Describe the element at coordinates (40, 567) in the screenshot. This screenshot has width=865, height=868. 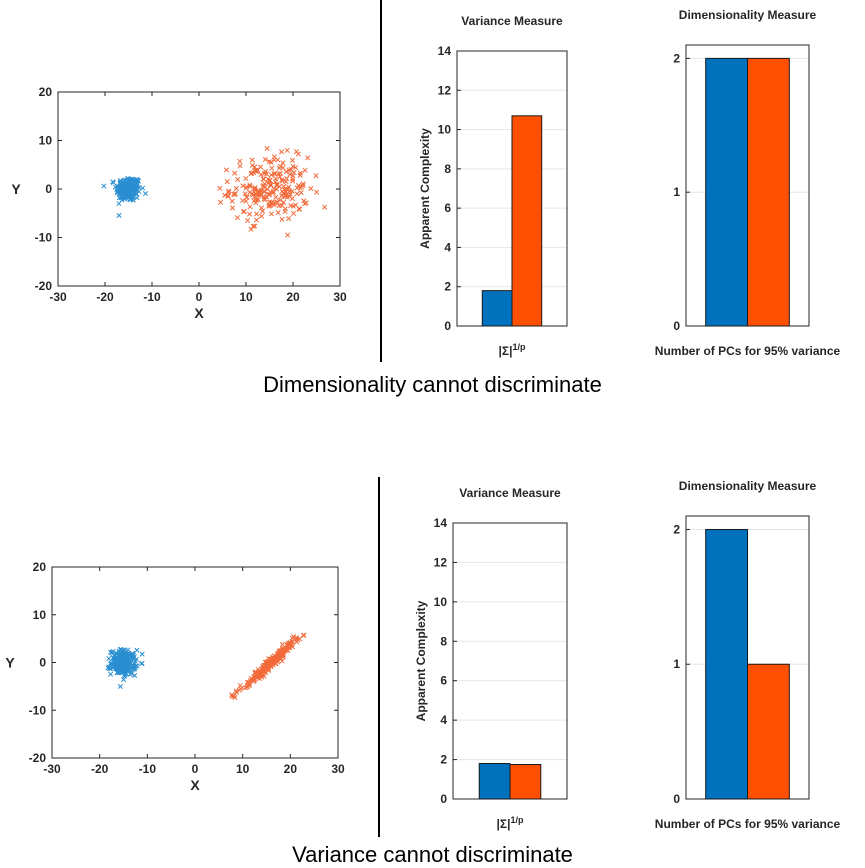
I see `y-tick-label: 20` at that location.